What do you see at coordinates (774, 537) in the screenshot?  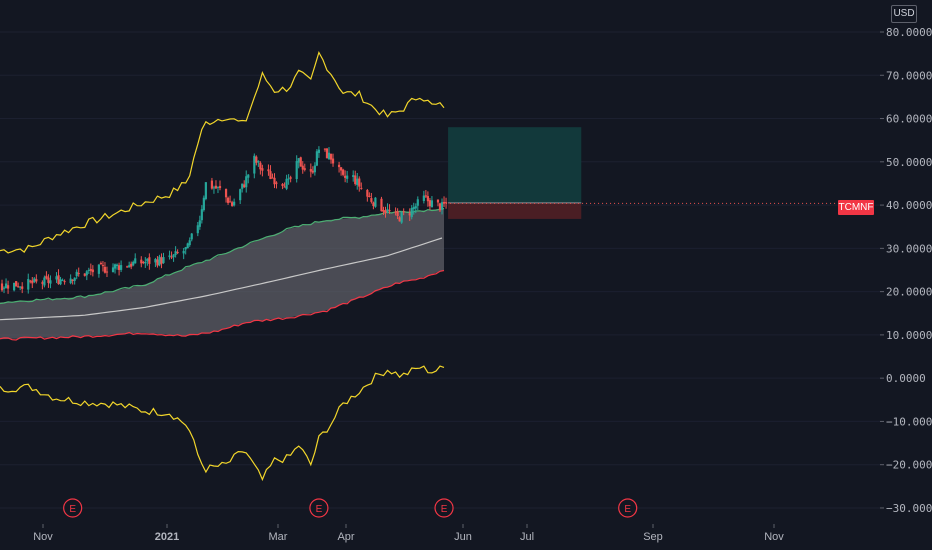 I see `time-axis-label: Nov` at bounding box center [774, 537].